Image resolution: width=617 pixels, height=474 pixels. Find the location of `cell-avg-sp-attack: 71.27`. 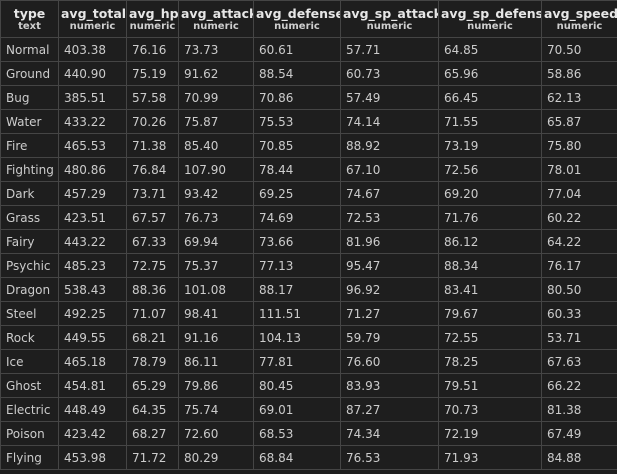

cell-avg-sp-attack: 71.27 is located at coordinates (389, 313).